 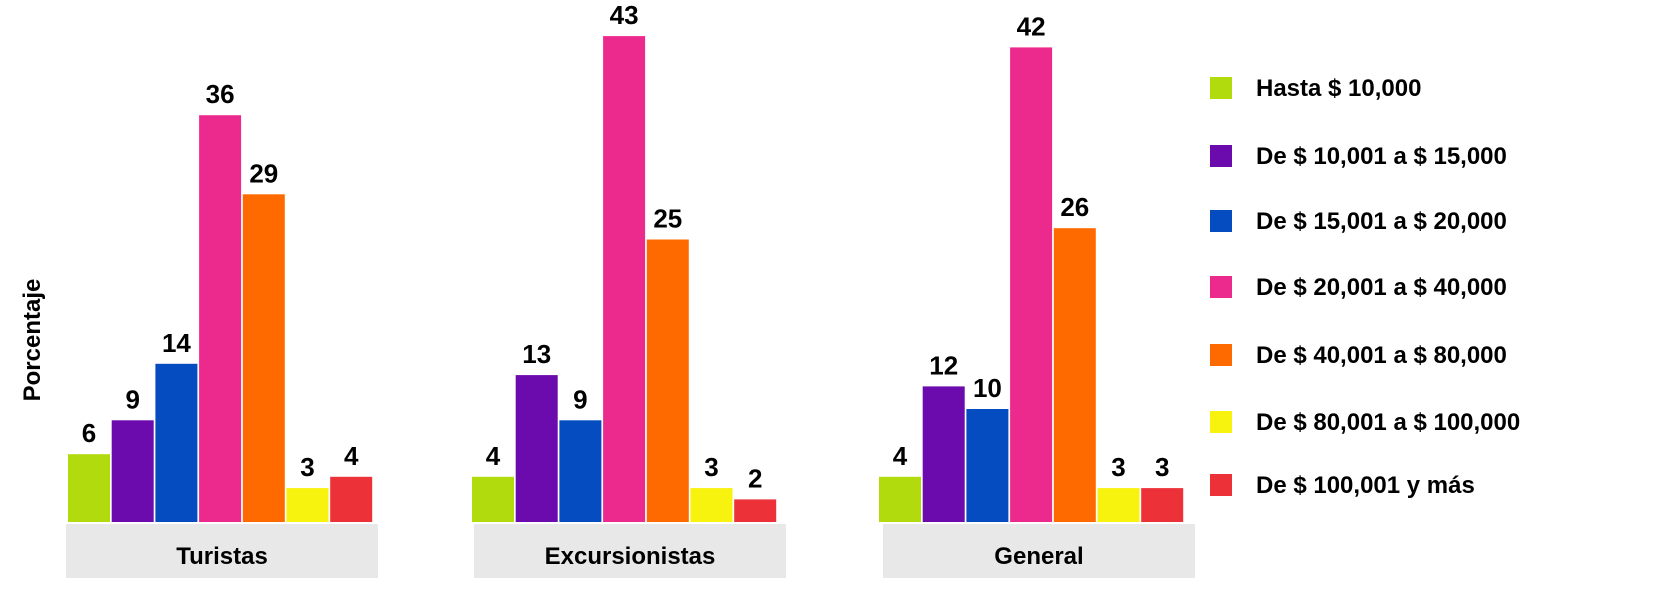 What do you see at coordinates (1381, 355) in the screenshot?
I see `legend-label: De $ 40,001 a $ 80,000` at bounding box center [1381, 355].